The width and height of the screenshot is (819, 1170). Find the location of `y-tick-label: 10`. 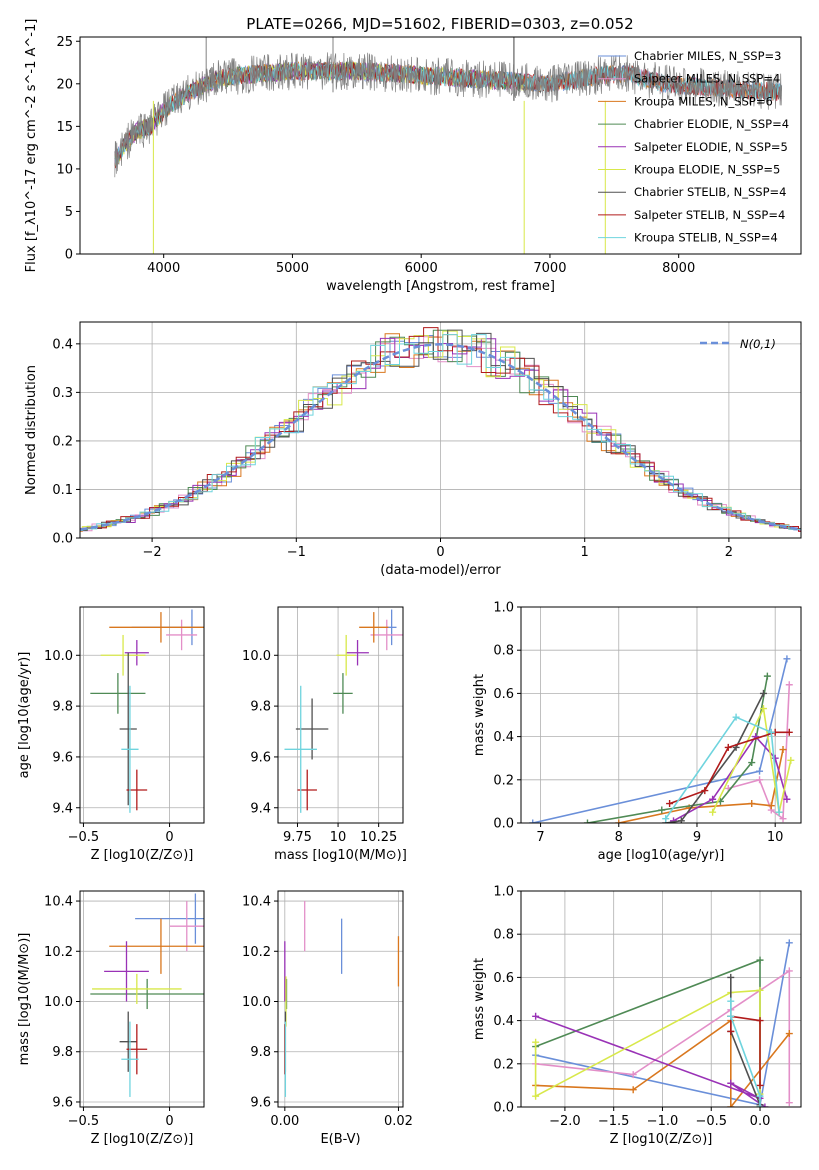

y-tick-label: 10 is located at coordinates (64, 169).